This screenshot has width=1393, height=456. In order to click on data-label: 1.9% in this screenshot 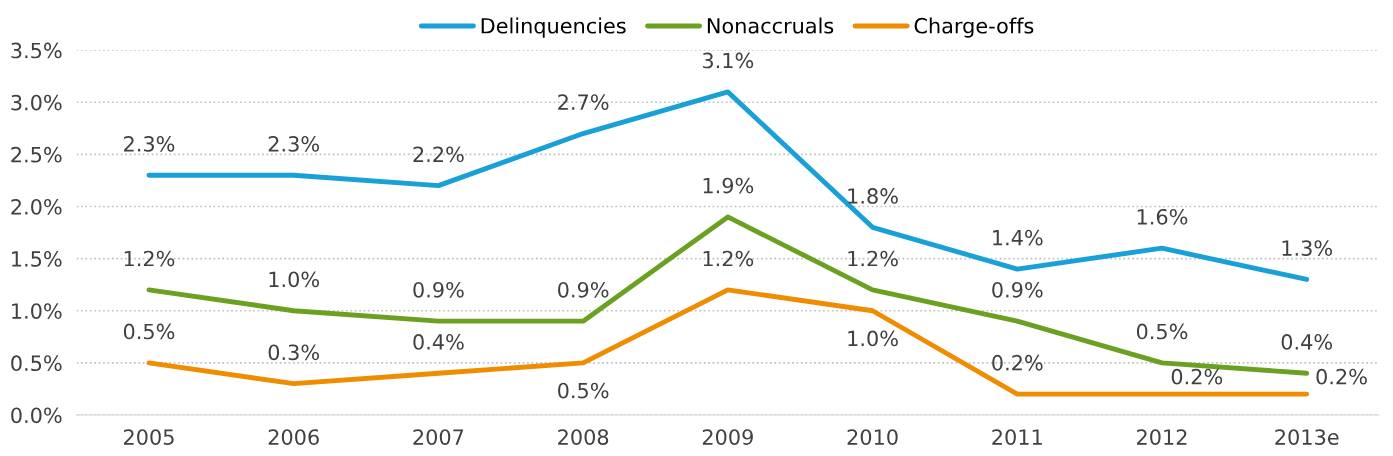, I will do `click(728, 185)`.